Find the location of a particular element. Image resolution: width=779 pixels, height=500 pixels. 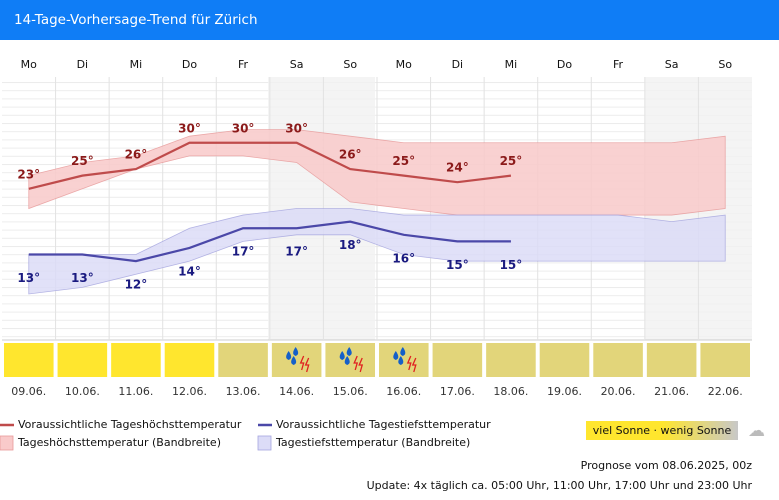

data-label: 18° is located at coordinates (350, 245).